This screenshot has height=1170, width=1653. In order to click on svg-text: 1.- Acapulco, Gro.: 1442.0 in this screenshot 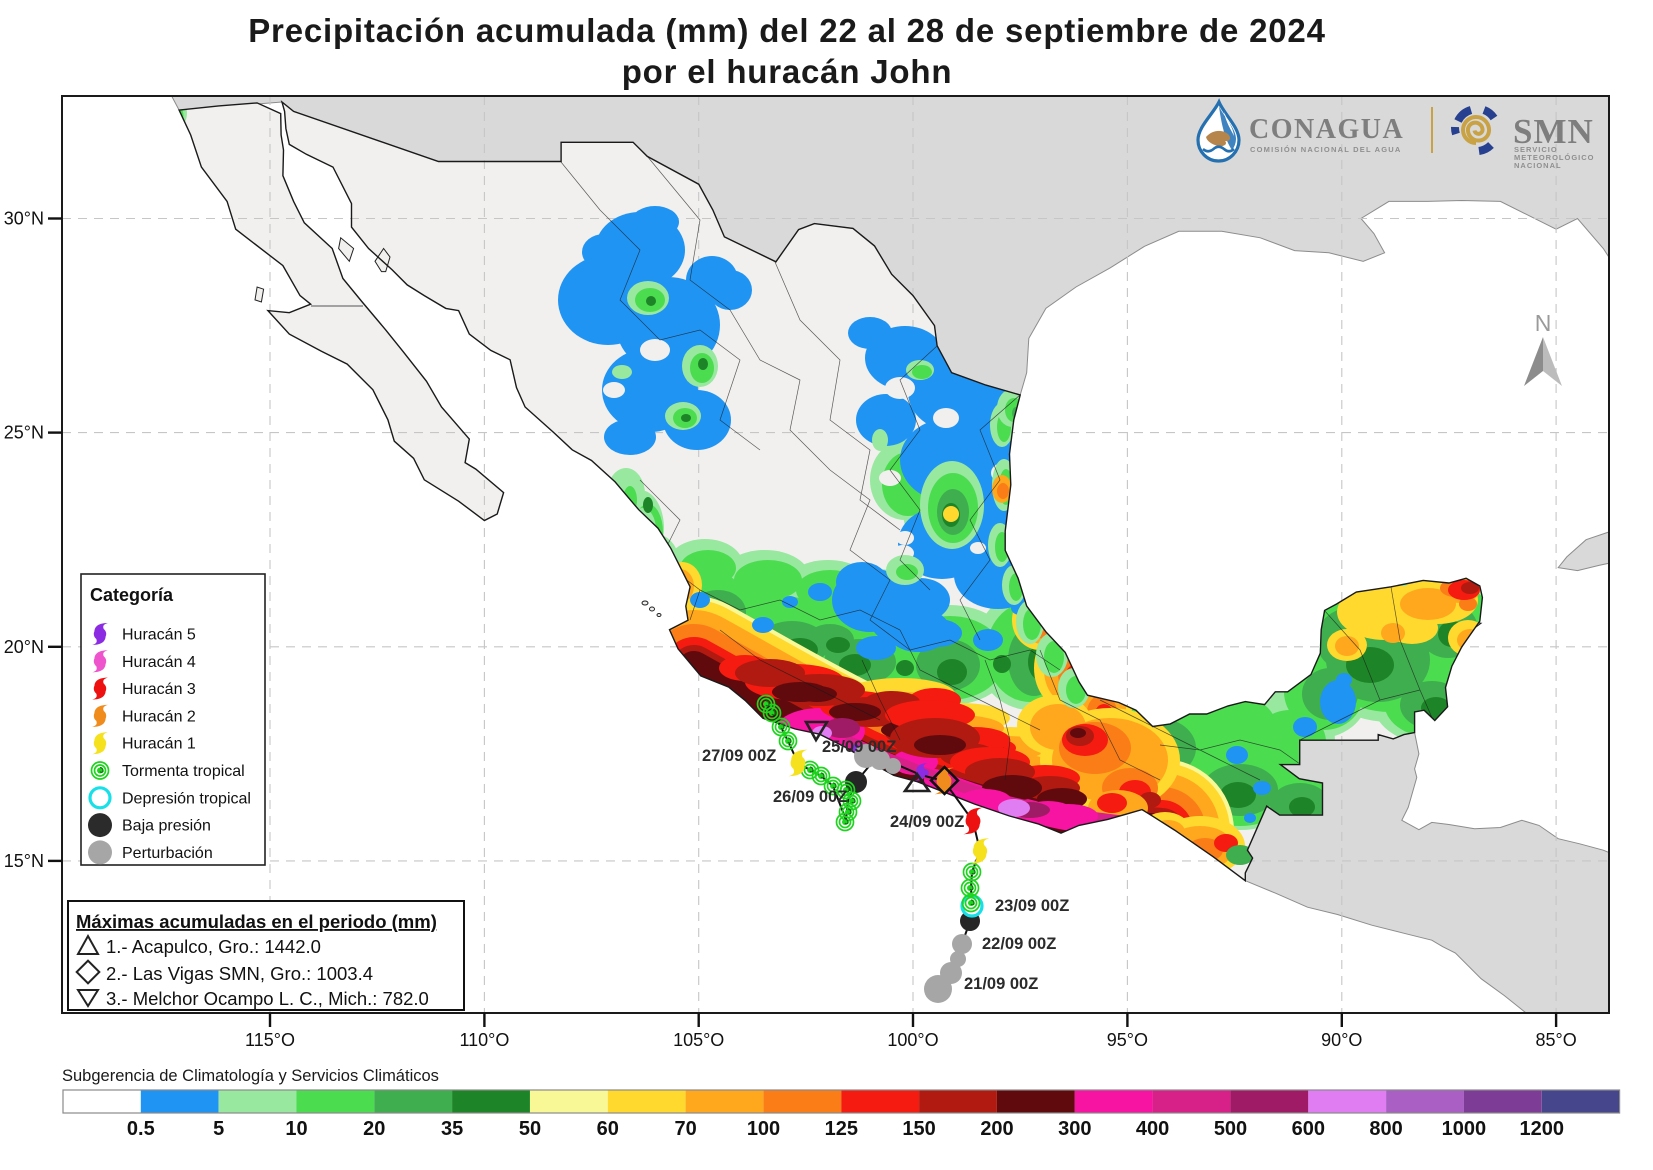, I will do `click(213, 946)`.